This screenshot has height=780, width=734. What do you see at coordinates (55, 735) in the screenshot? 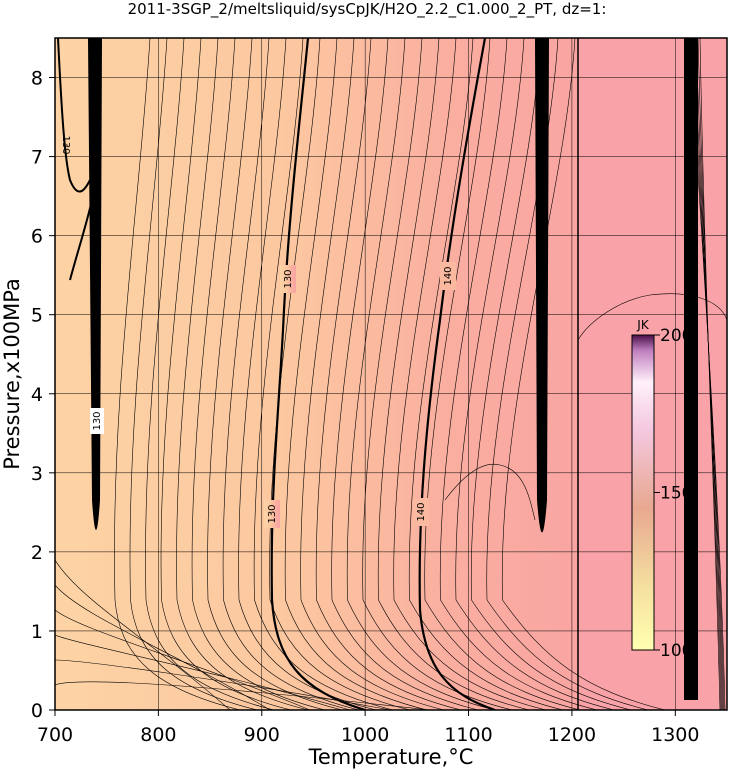
I see `x-tick-label: 700` at bounding box center [55, 735].